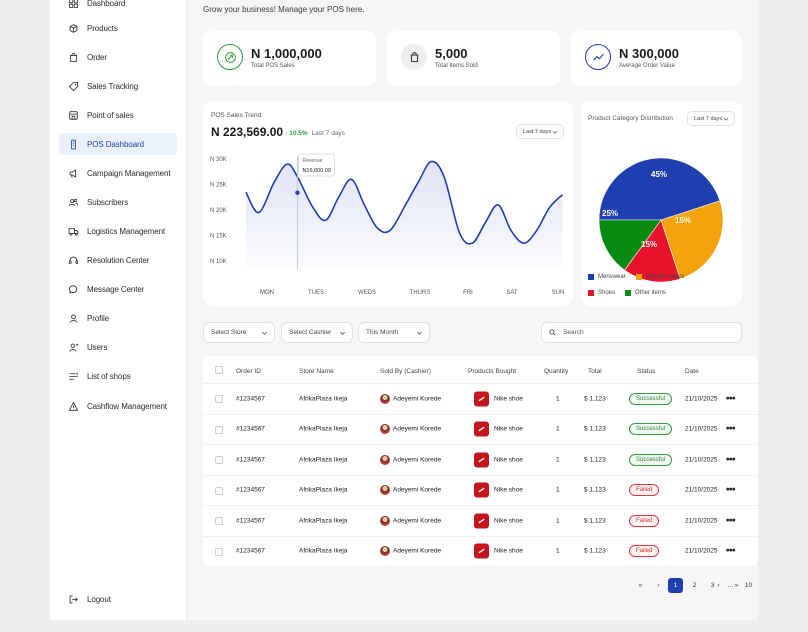 Image resolution: width=808 pixels, height=632 pixels. I want to click on chat-icon, so click(73, 289).